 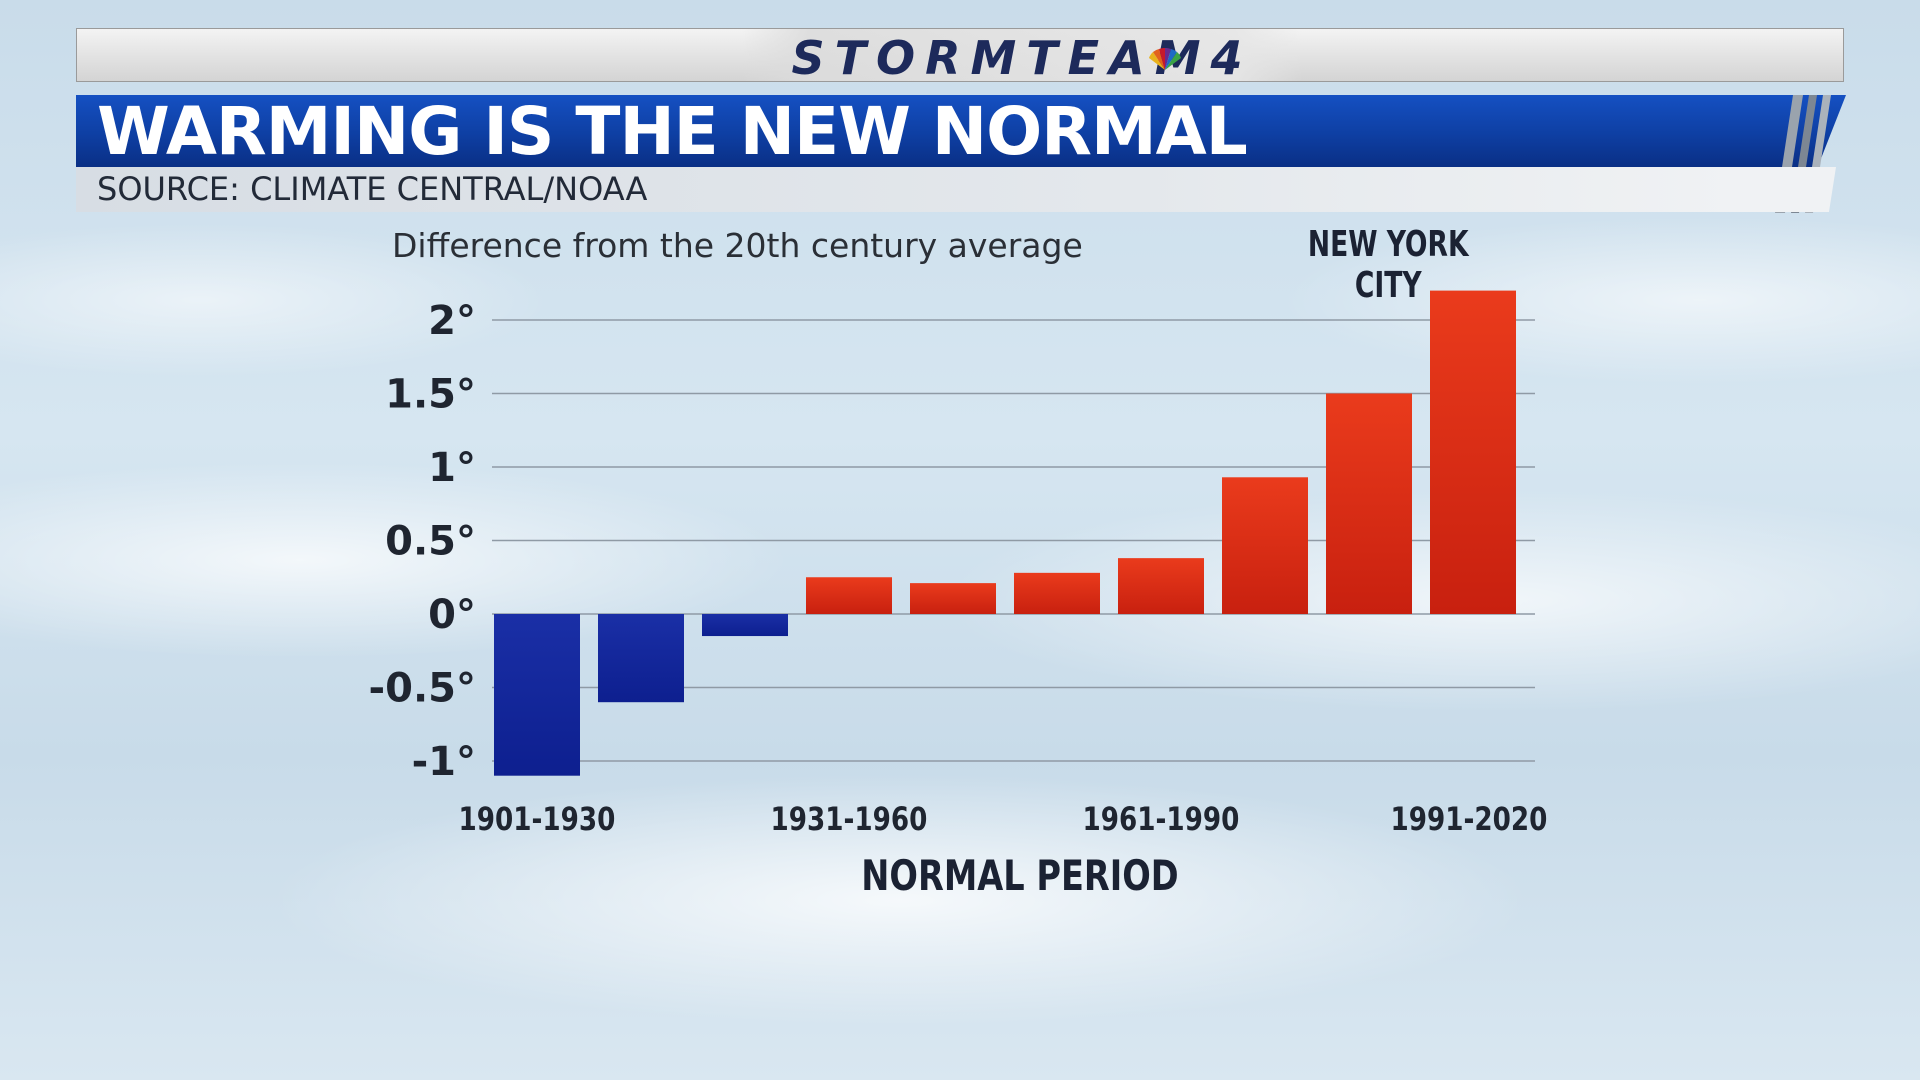 I want to click on source-bar, so click(x=956, y=189).